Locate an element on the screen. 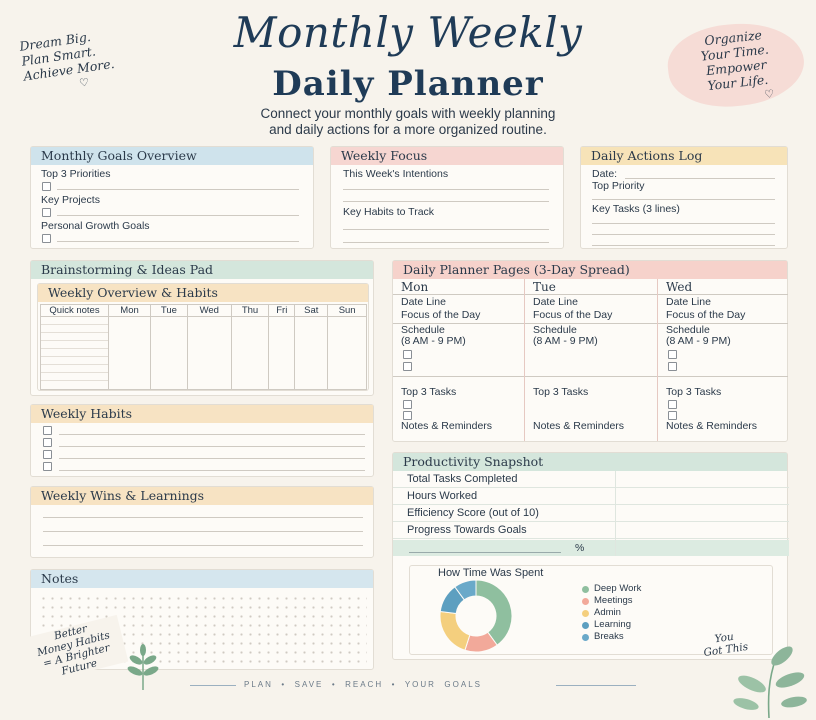 Image resolution: width=816 pixels, height=720 pixels. personal-growth-label: Personal Growth Goals is located at coordinates (95, 226).